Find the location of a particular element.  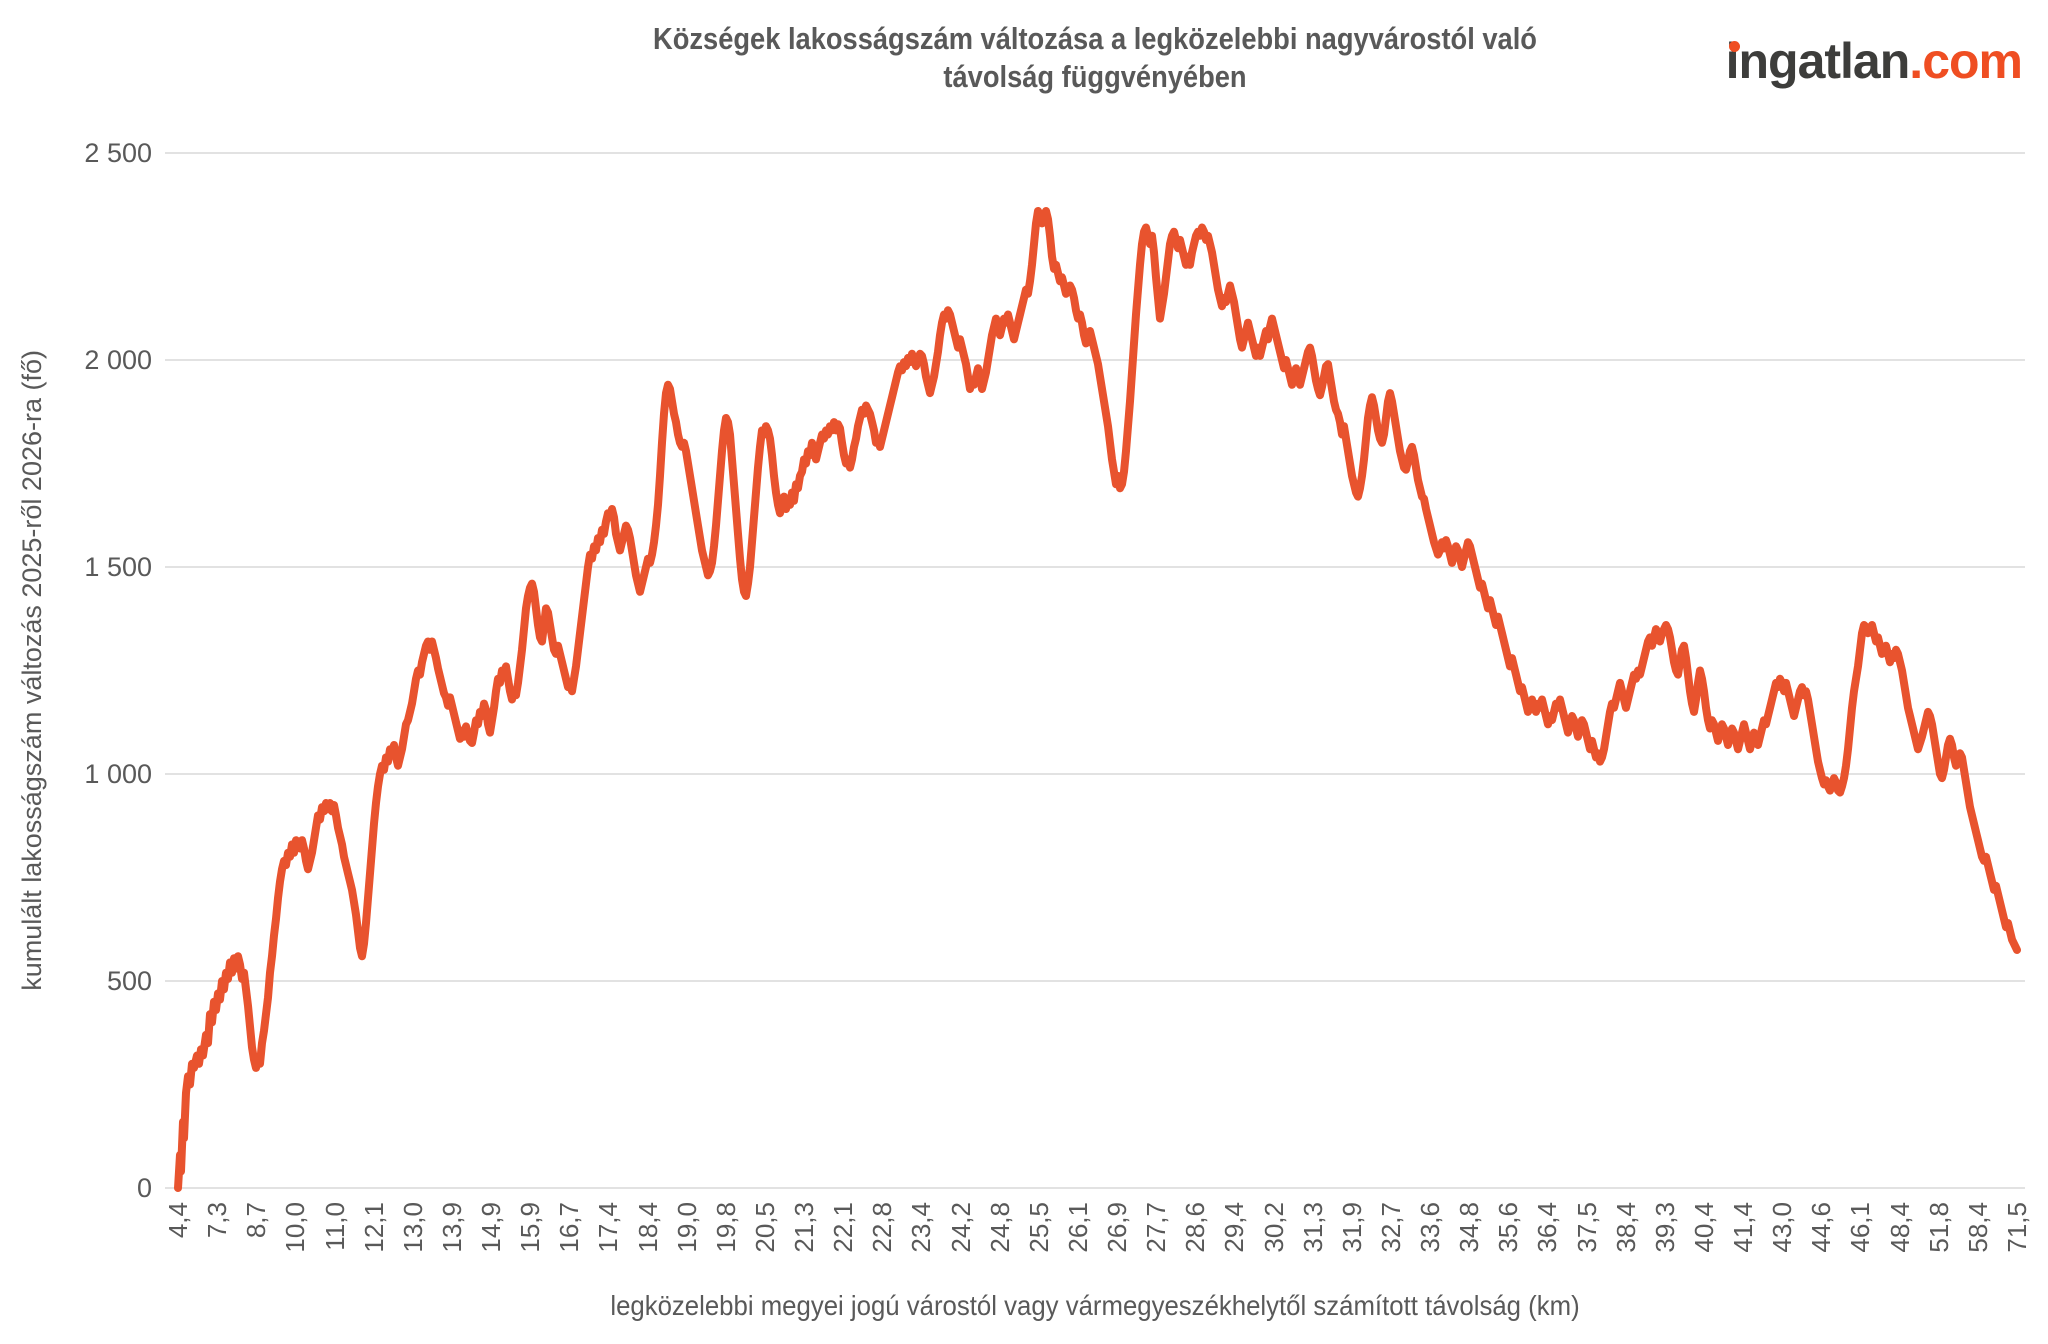

x-tick-label: 31,3 is located at coordinates (1312, 1227).